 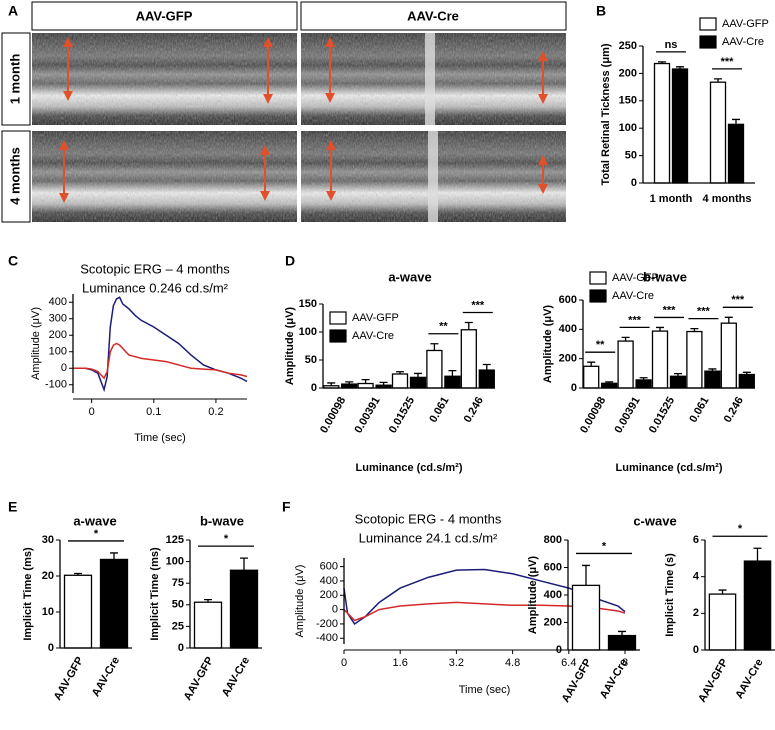 What do you see at coordinates (625, 663) in the screenshot?
I see `x-tick-label: 8` at bounding box center [625, 663].